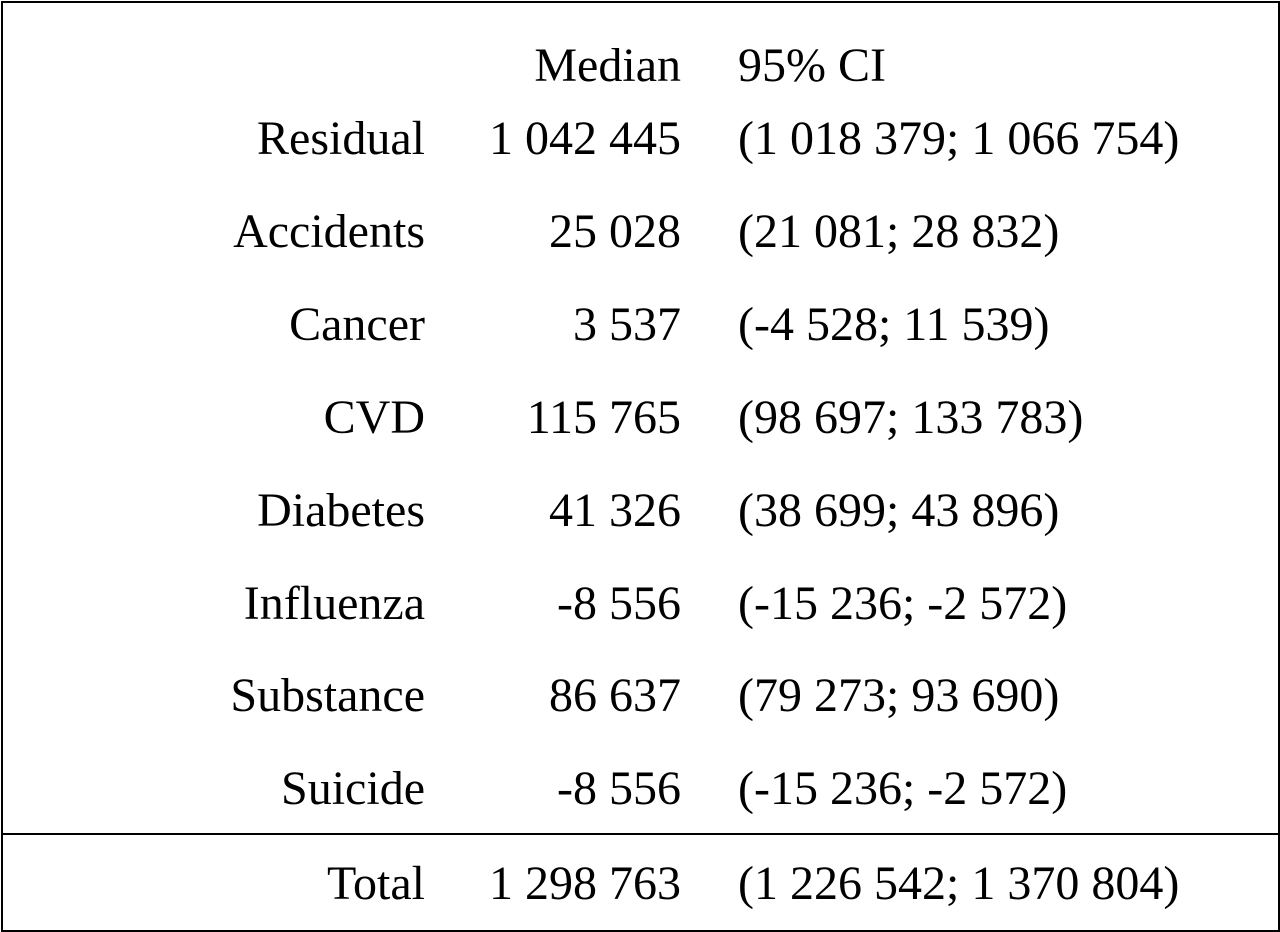  I want to click on table-row: Influenza -8 556 (-15 236; -2 572), so click(640, 604).